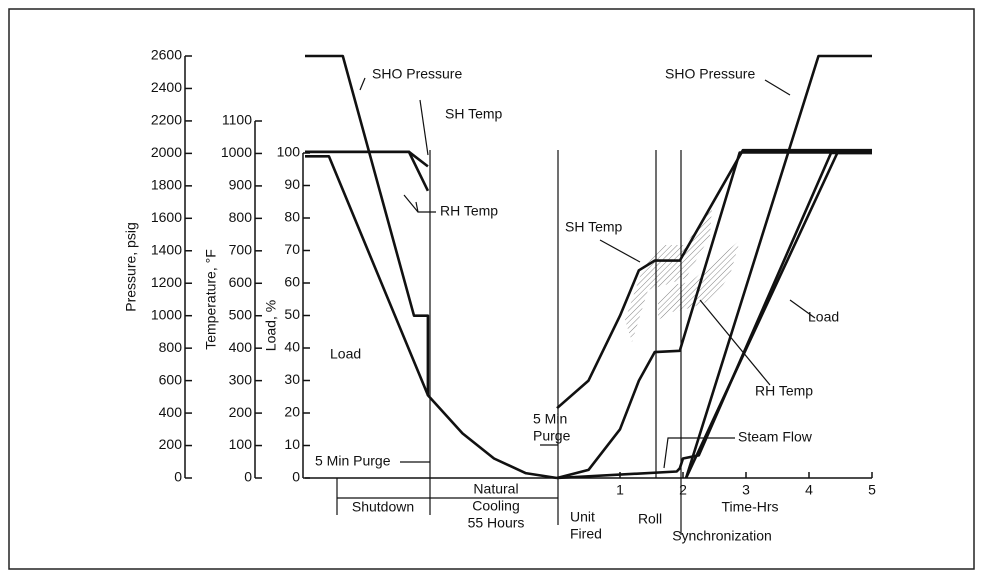  Describe the element at coordinates (211, 299) in the screenshot. I see `y-axis-label: Temperature, °F` at that location.